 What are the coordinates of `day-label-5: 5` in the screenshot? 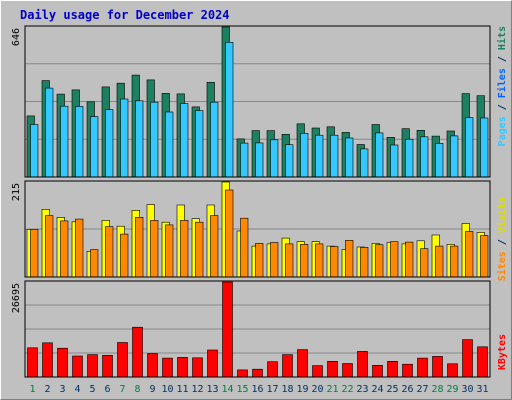 It's located at (92, 389).